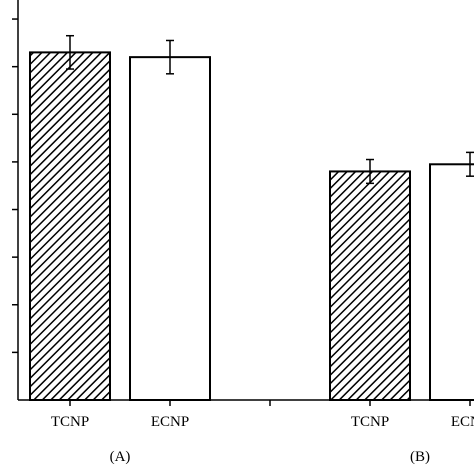  Describe the element at coordinates (170, 229) in the screenshot. I see `bar-ecnp-a` at that location.